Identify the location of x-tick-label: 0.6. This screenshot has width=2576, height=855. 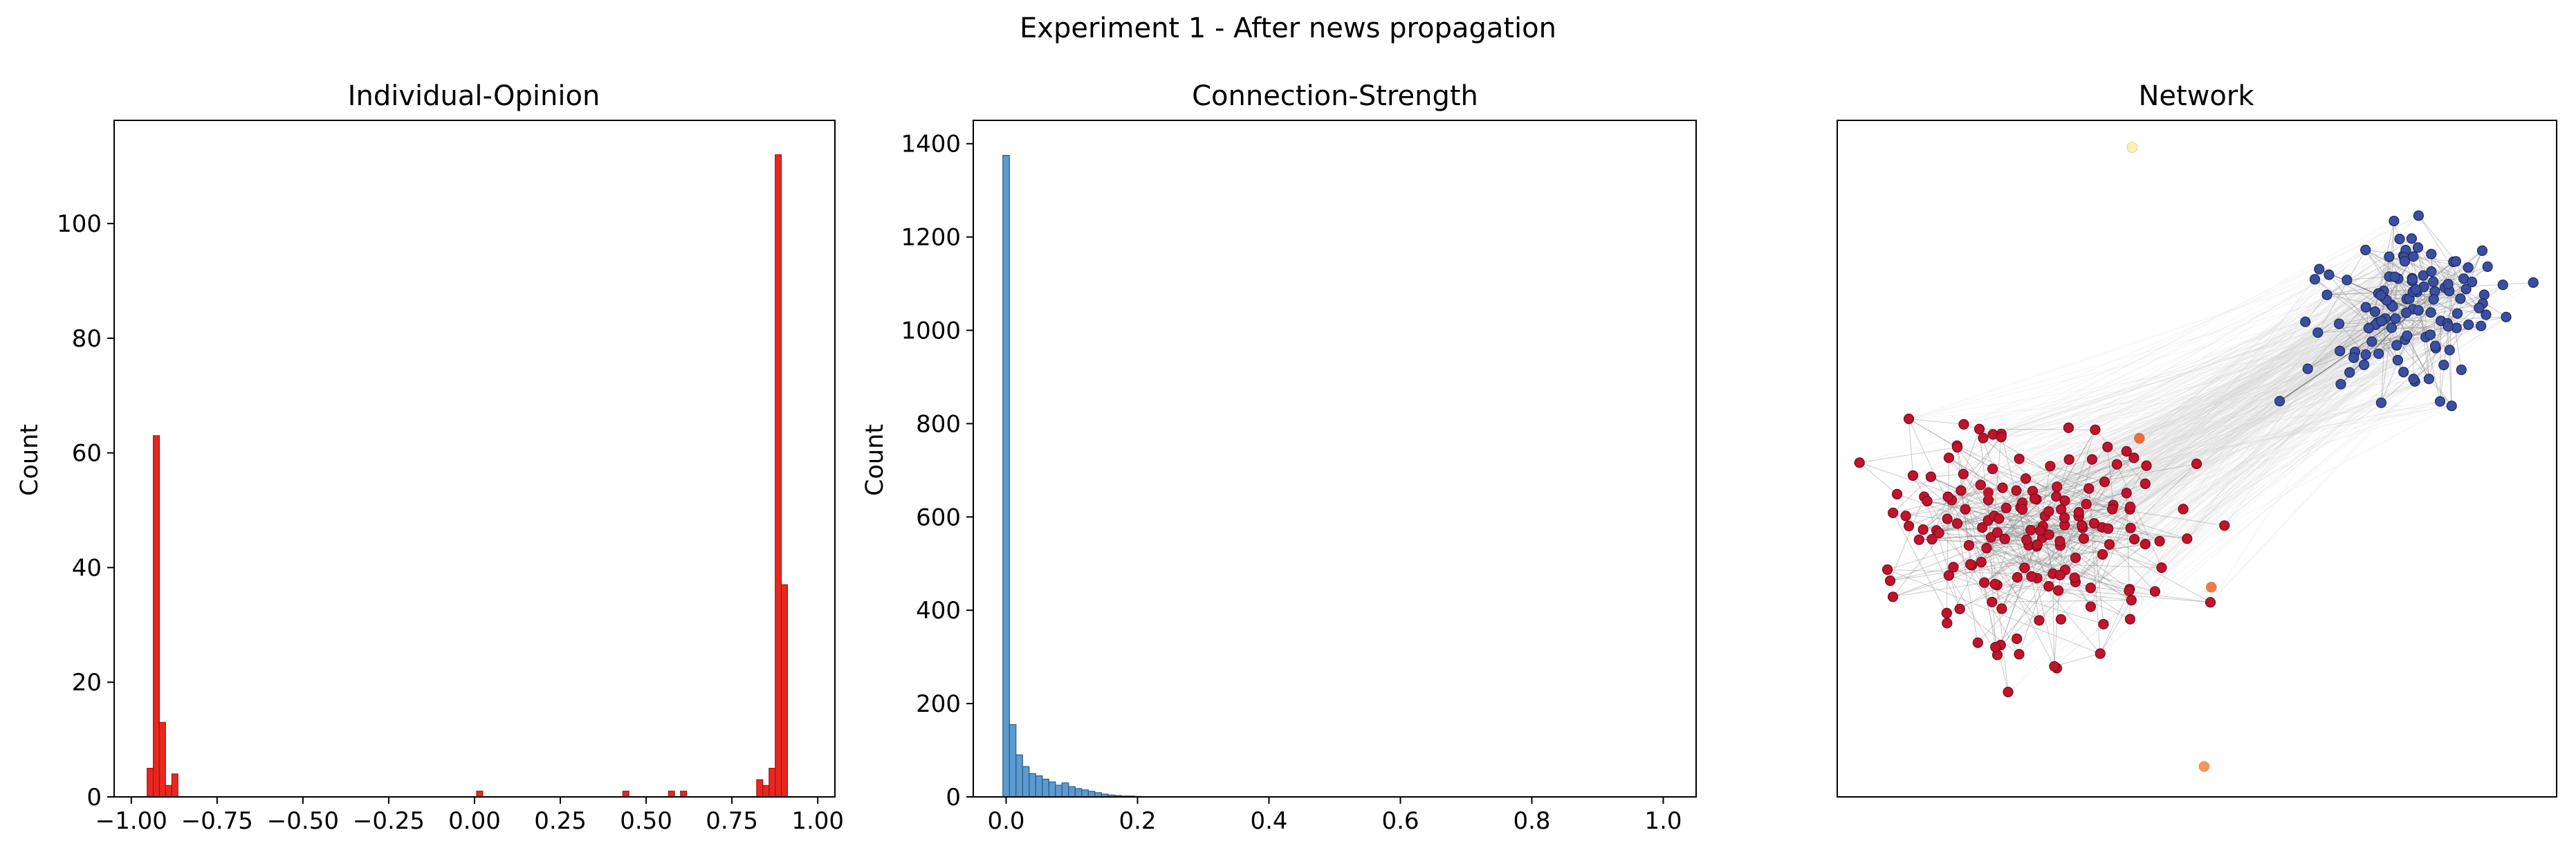
(1400, 821).